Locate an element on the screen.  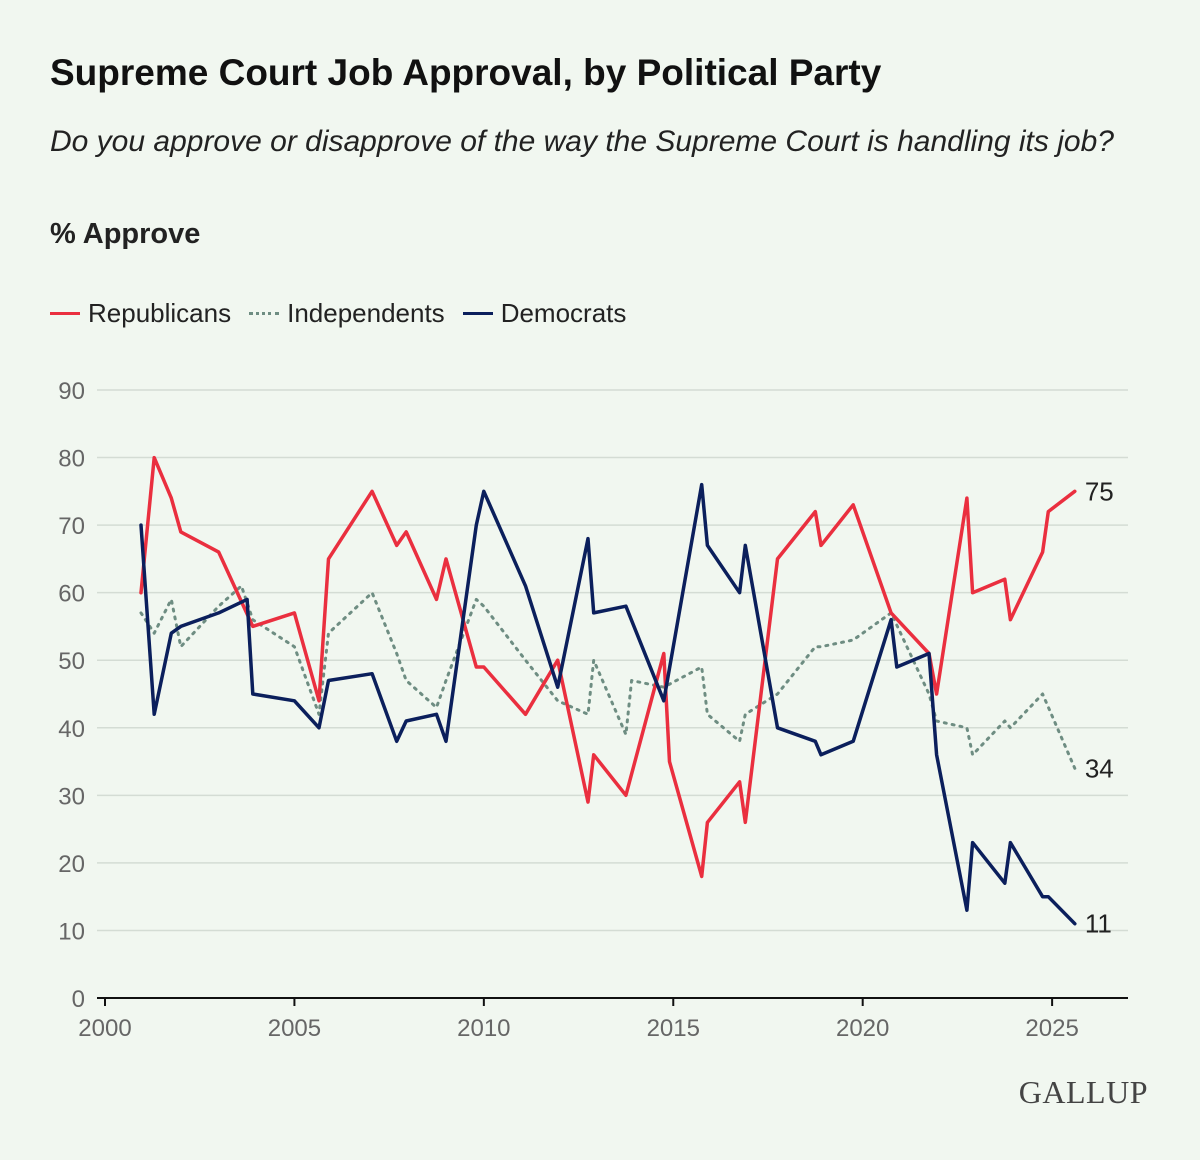
legend-swatch-democrats is located at coordinates (477, 313).